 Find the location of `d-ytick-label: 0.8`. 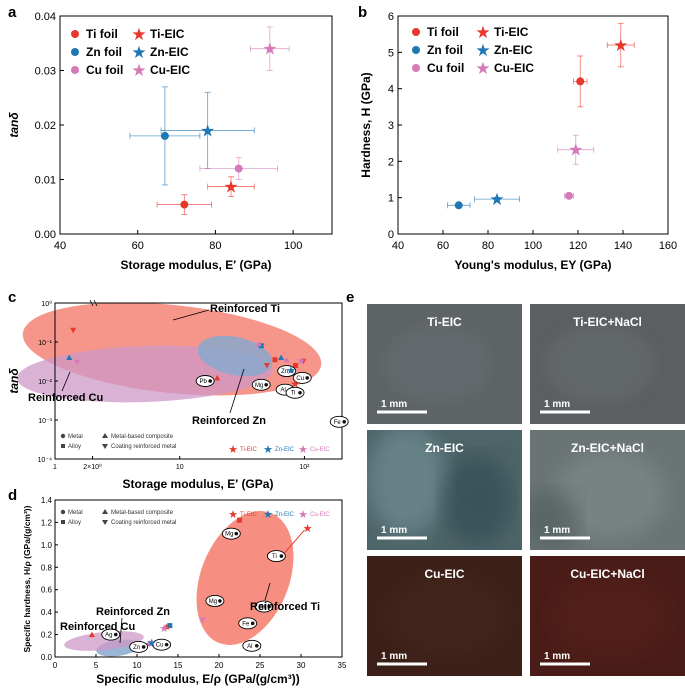

d-ytick-label: 0.8 is located at coordinates (47, 567).